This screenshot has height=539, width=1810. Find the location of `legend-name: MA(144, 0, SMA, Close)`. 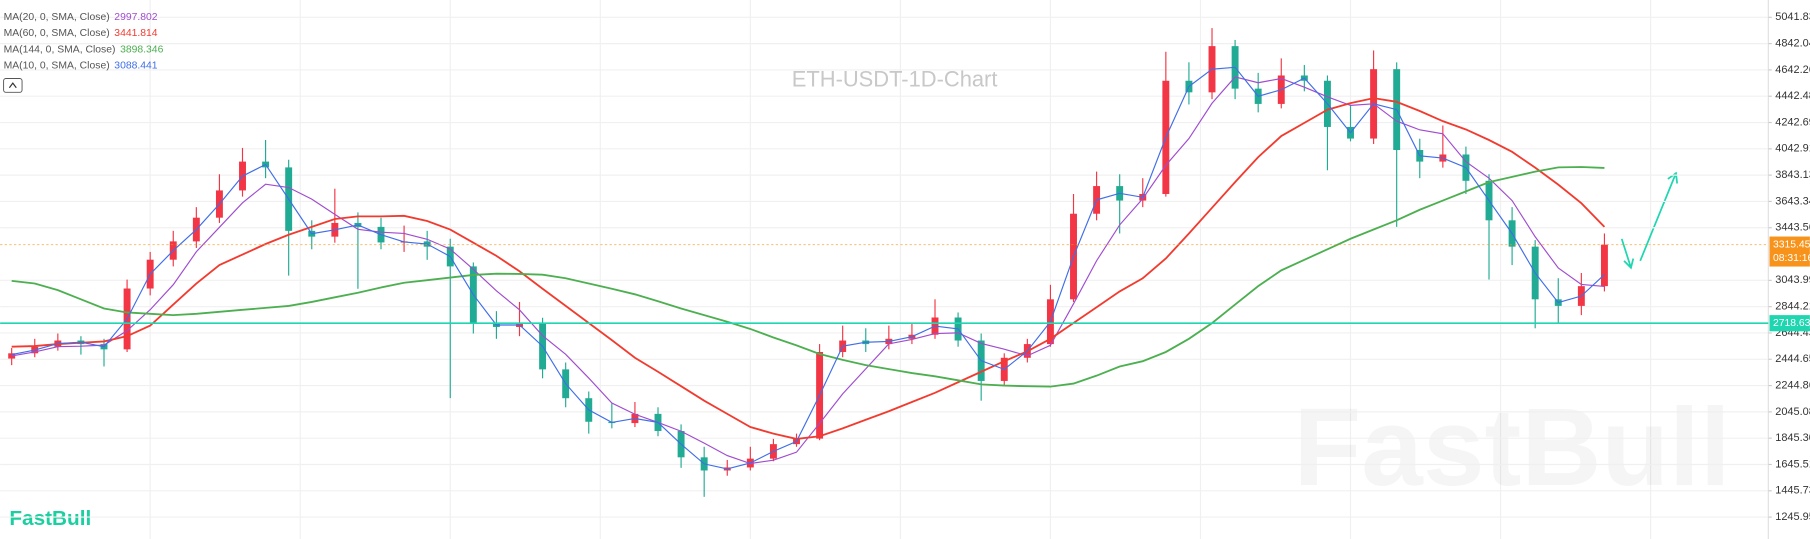

legend-name: MA(144, 0, SMA, Close) is located at coordinates (60, 49).